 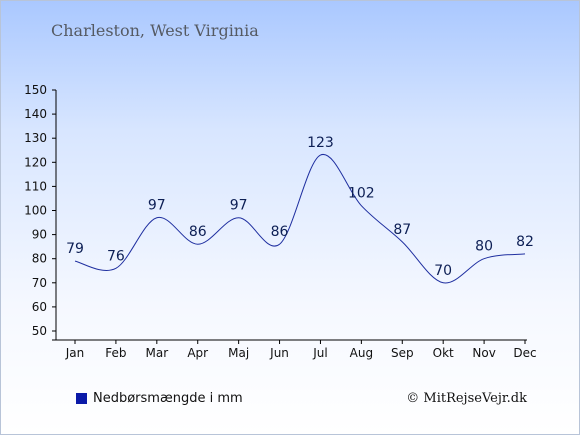 I want to click on data-label: 79, so click(x=75, y=249).